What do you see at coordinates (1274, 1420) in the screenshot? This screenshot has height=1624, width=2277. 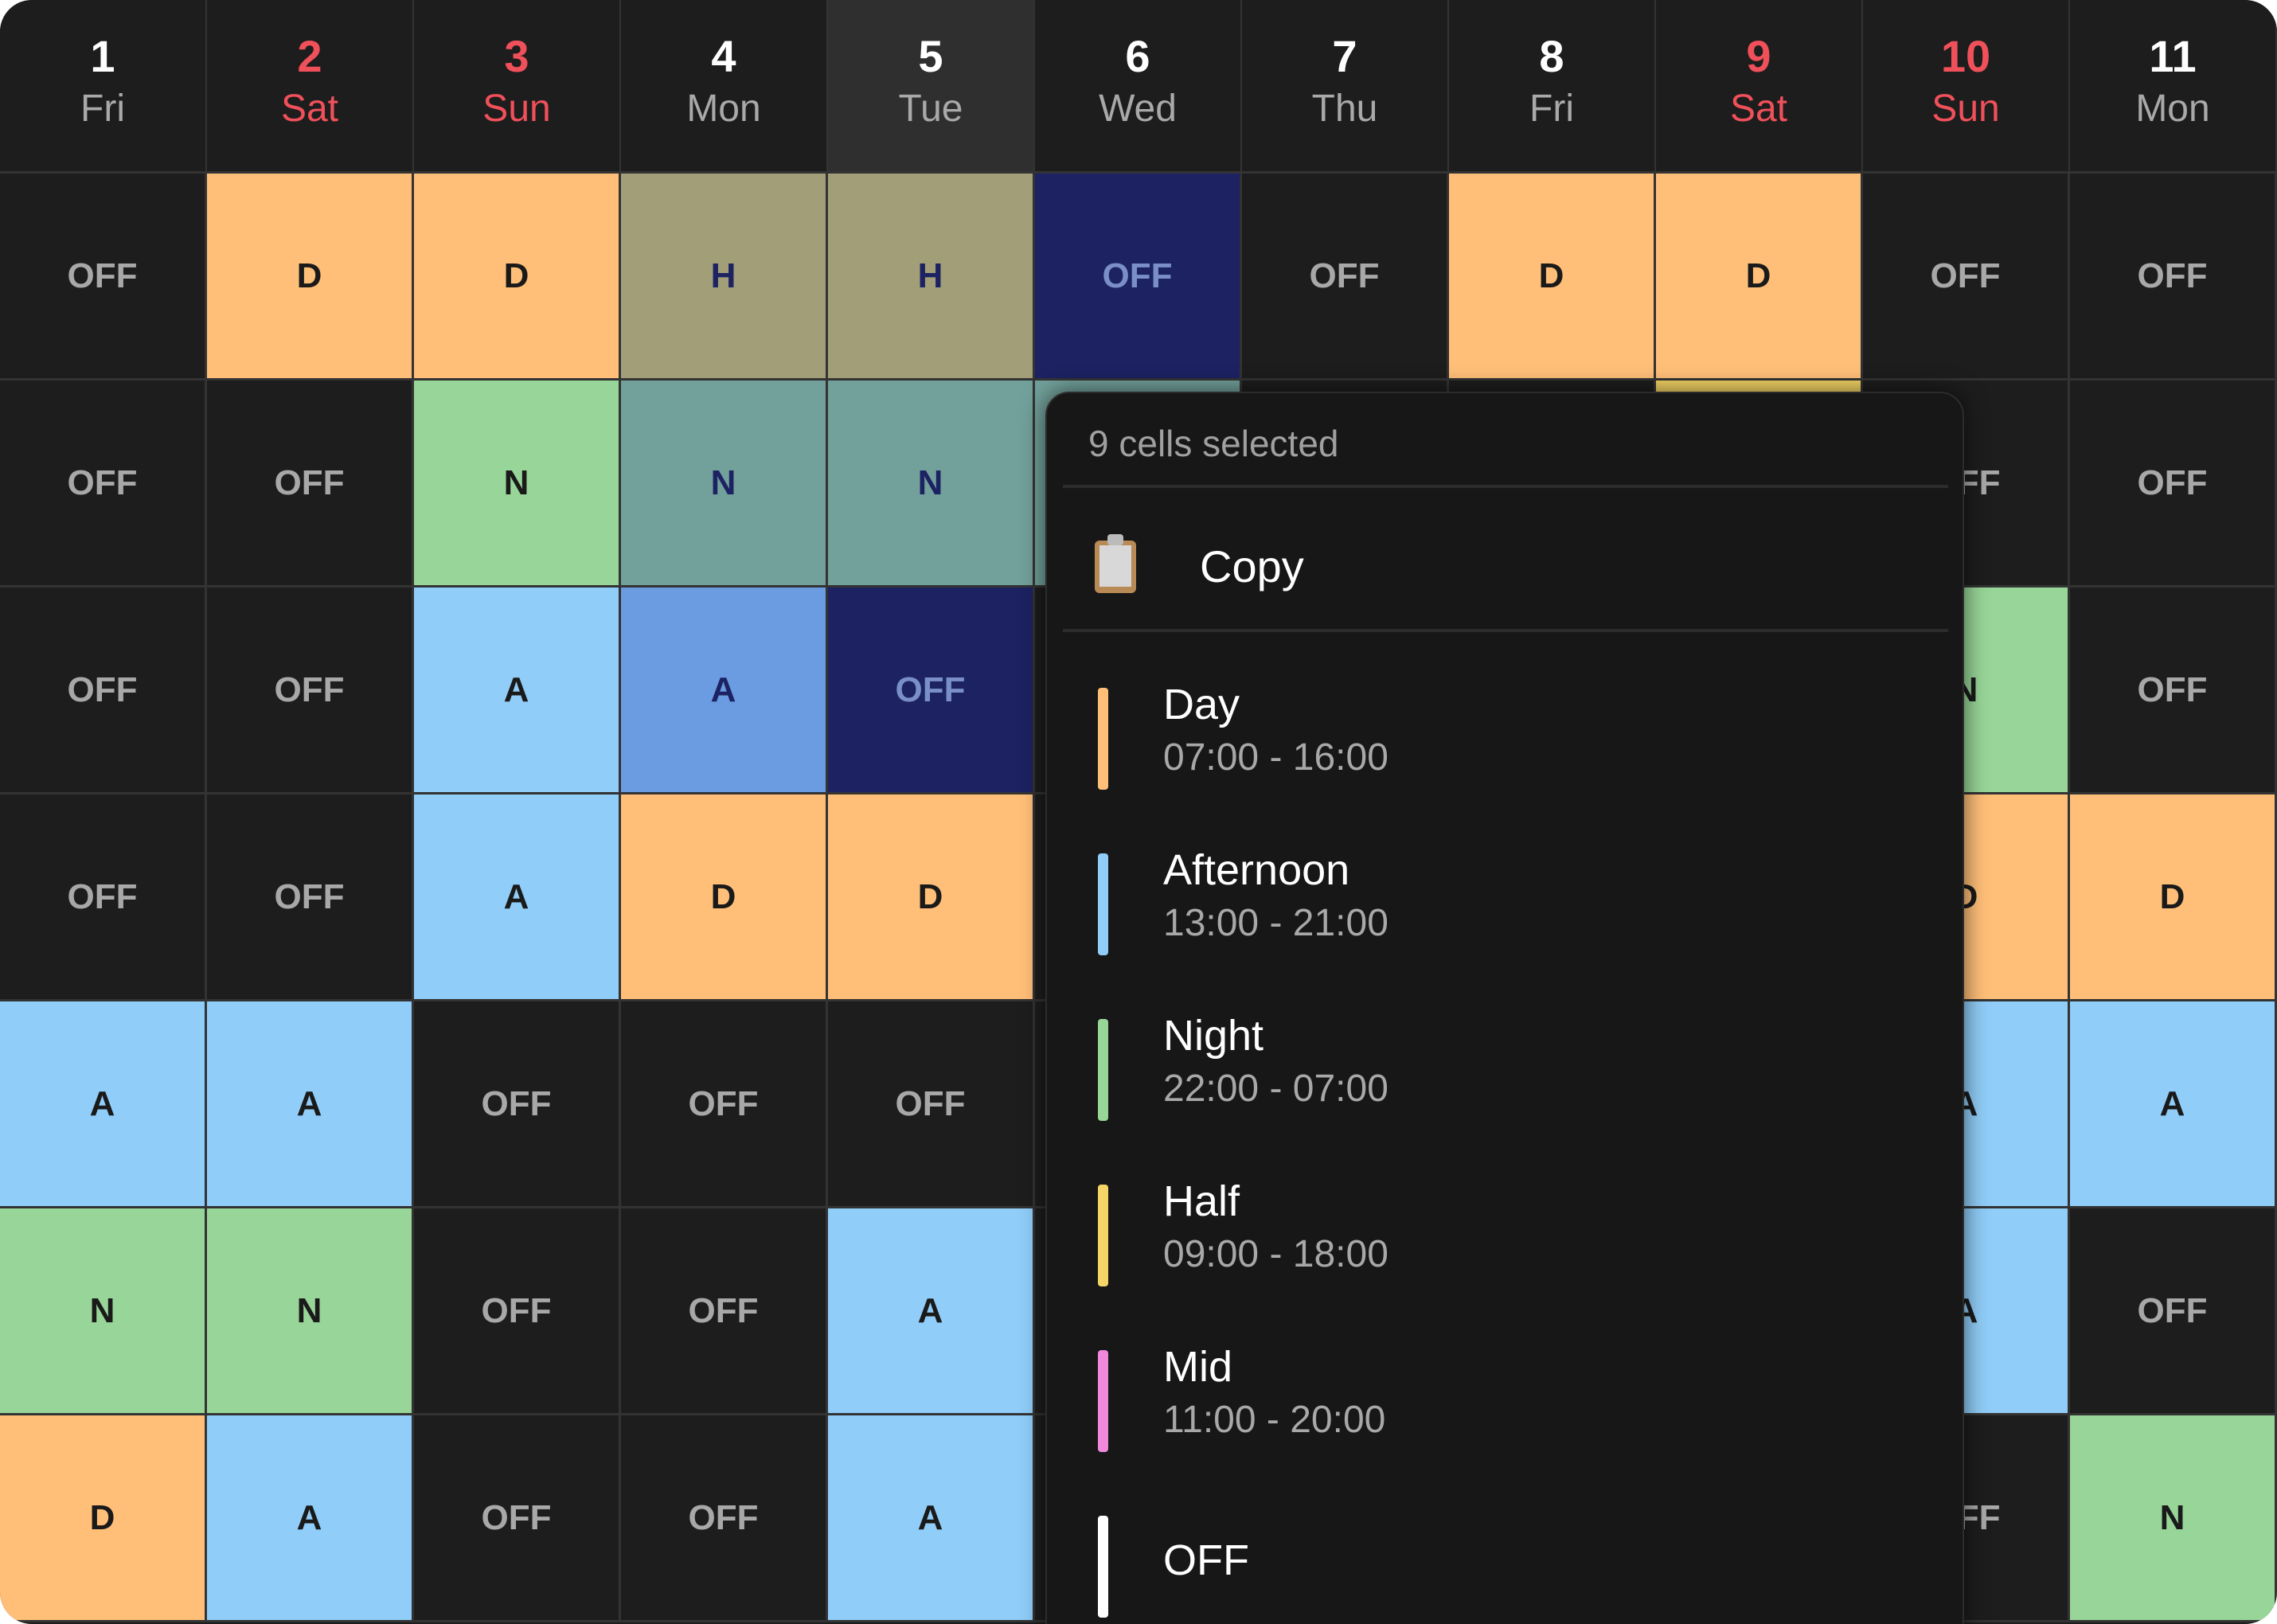 I see `shift-time: 11:00 - 20:00` at bounding box center [1274, 1420].